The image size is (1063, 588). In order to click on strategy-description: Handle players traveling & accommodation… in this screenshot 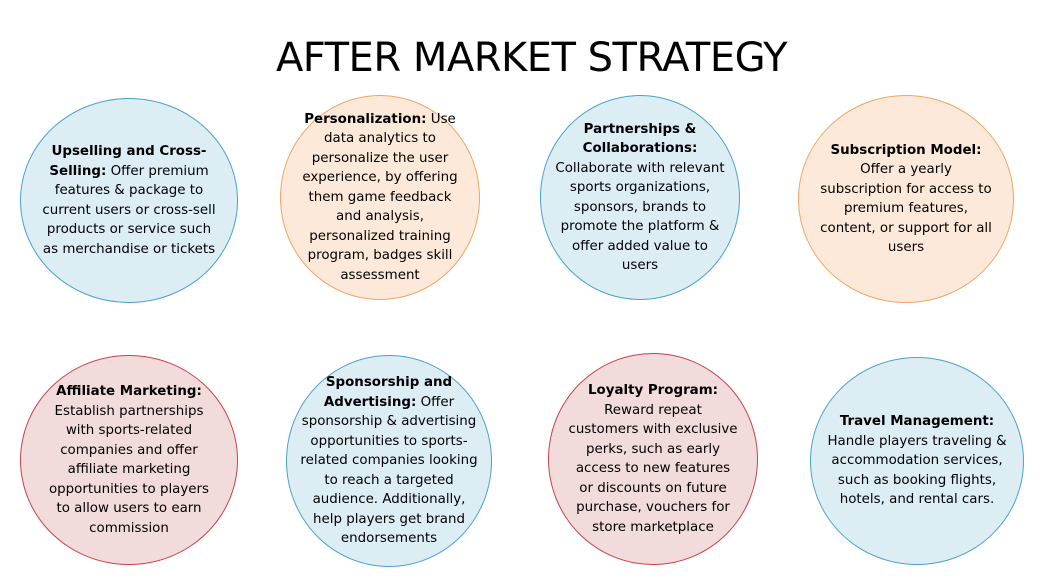, I will do `click(917, 470)`.